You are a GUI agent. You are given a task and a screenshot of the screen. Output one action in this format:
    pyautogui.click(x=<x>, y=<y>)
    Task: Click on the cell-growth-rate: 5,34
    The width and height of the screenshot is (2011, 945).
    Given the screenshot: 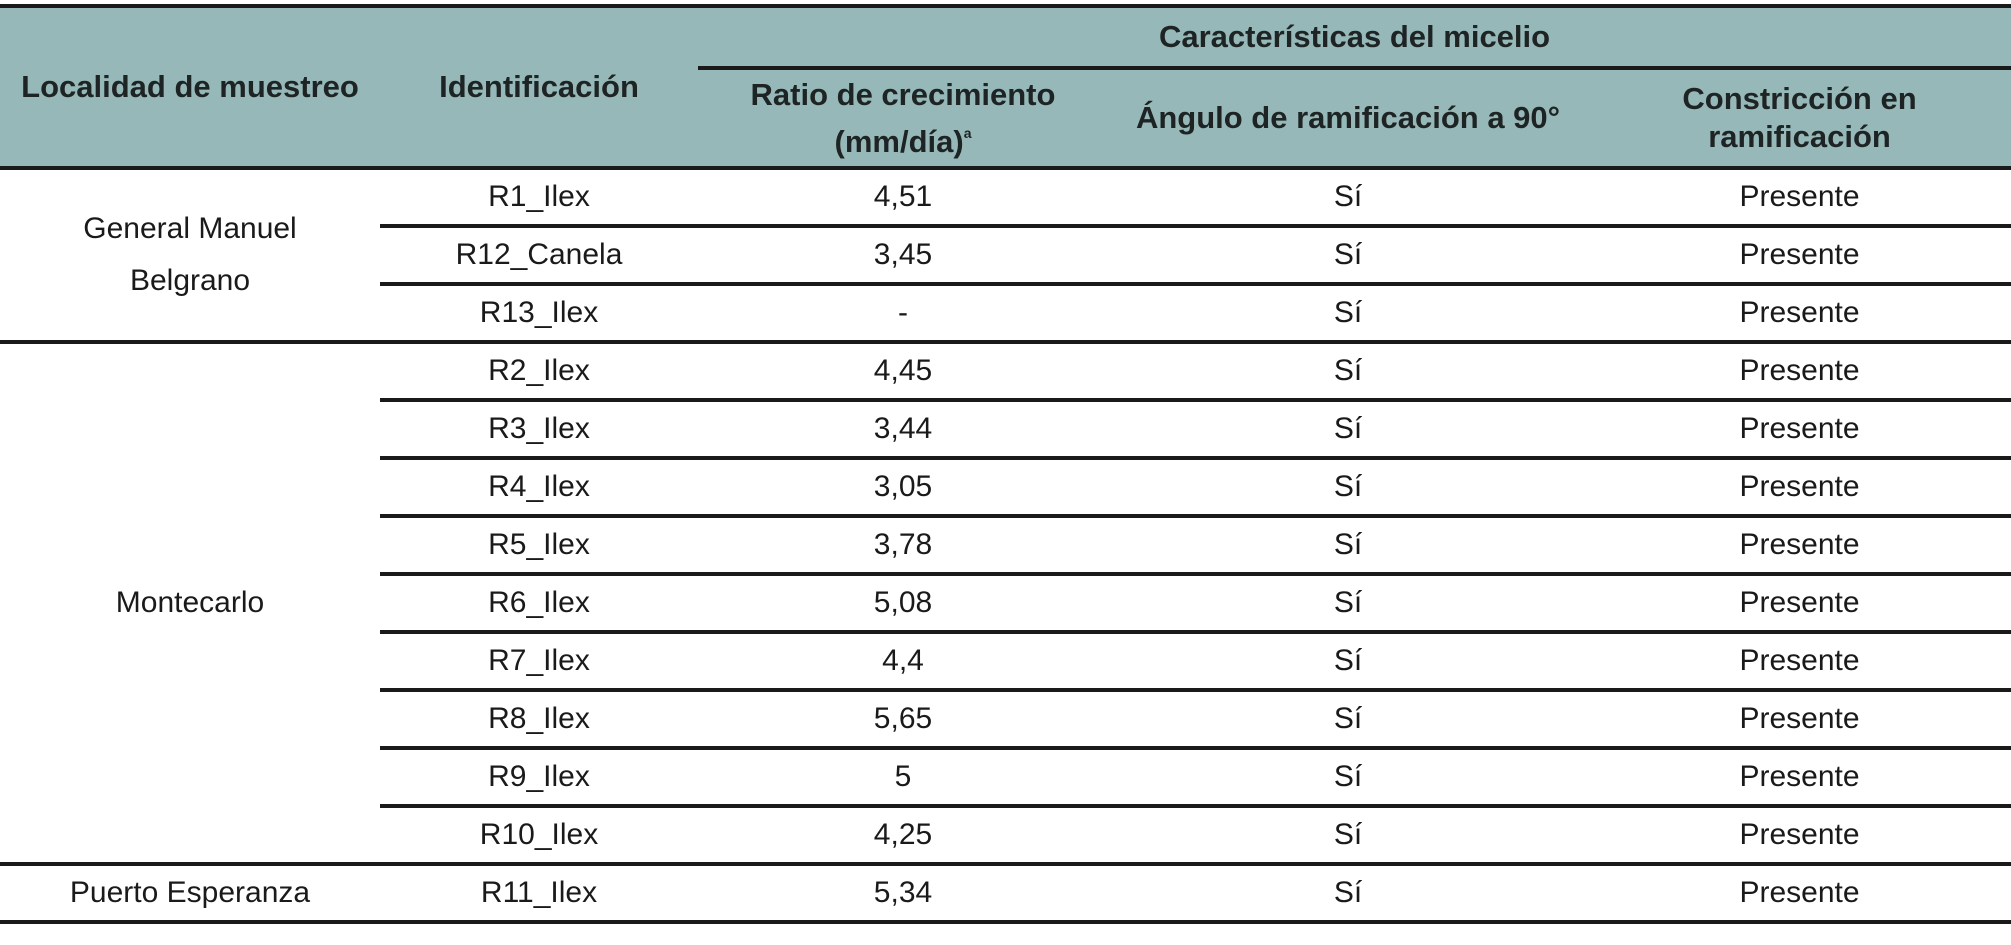 What is the action you would take?
    pyautogui.click(x=903, y=894)
    